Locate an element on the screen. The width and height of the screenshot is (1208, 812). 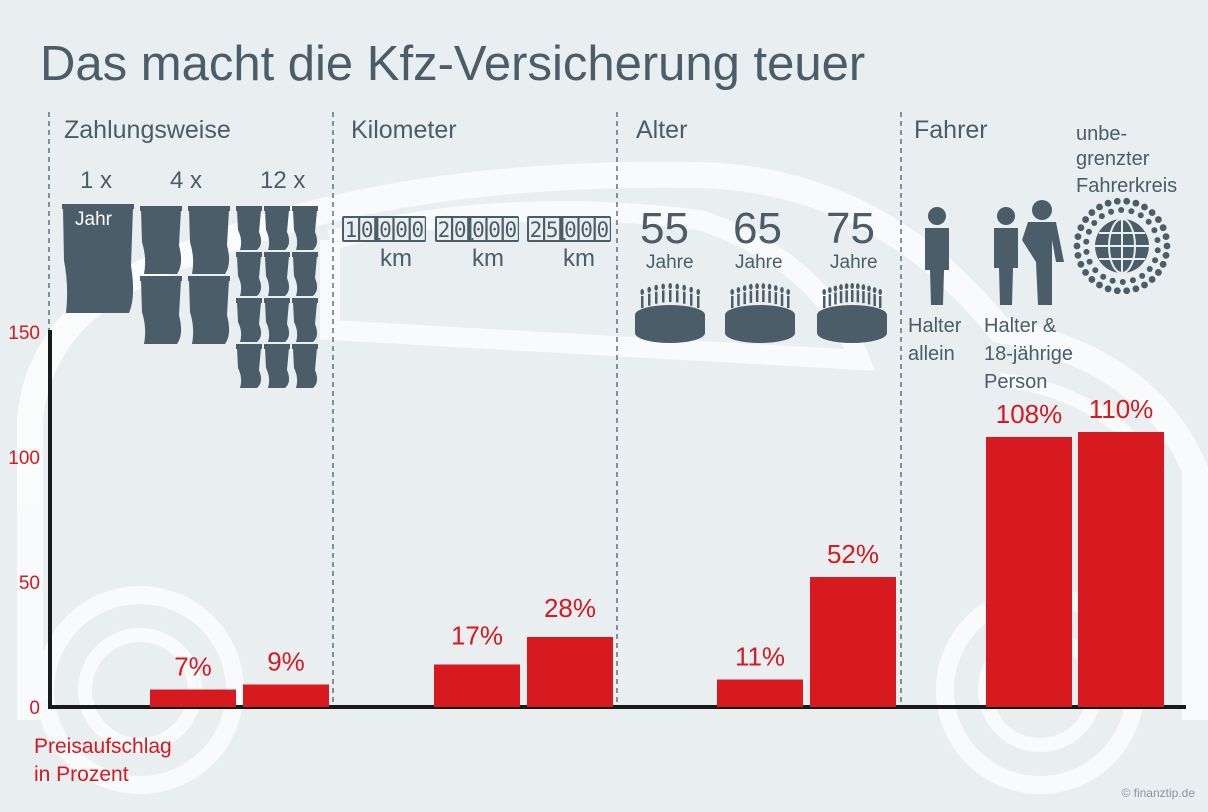
driver-cat-2-line-3: Person is located at coordinates (1015, 382).